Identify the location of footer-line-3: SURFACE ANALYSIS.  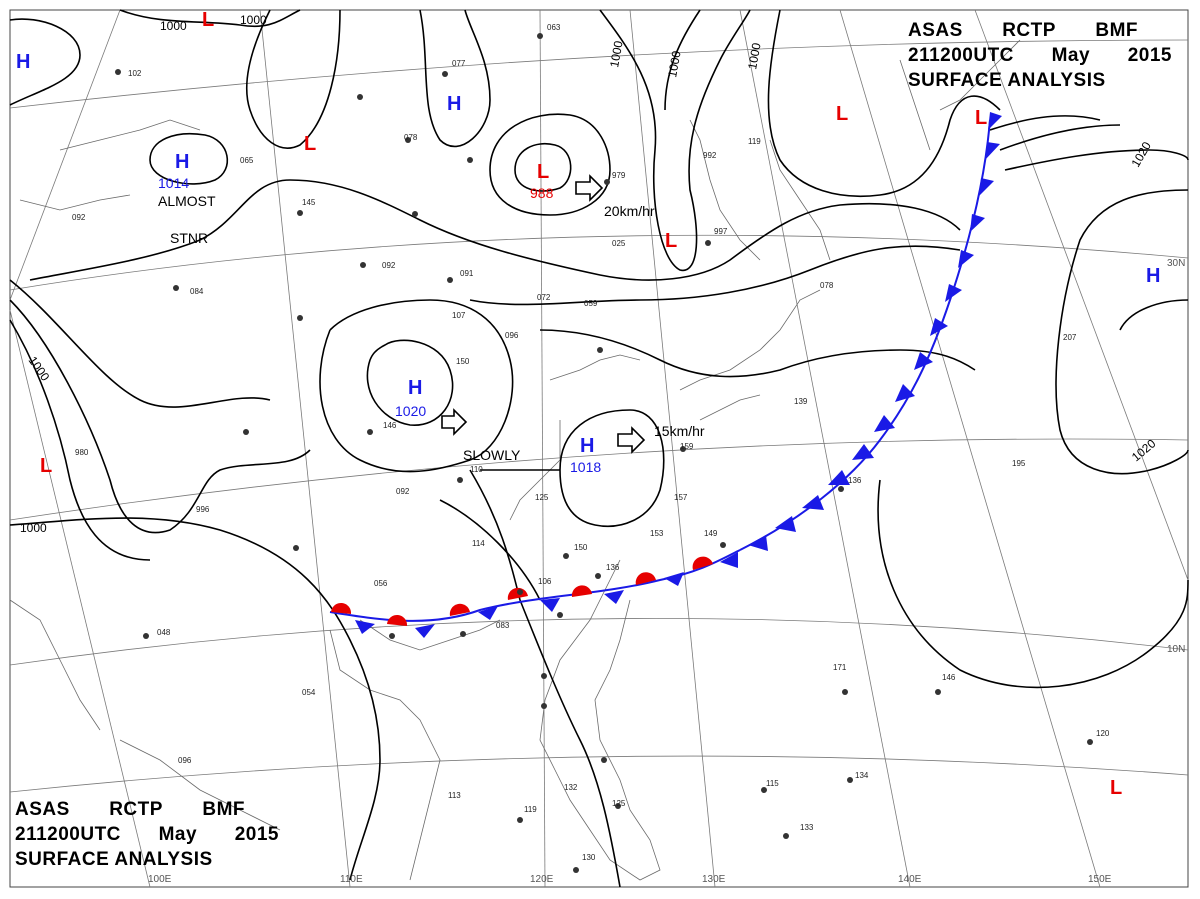
(137, 859).